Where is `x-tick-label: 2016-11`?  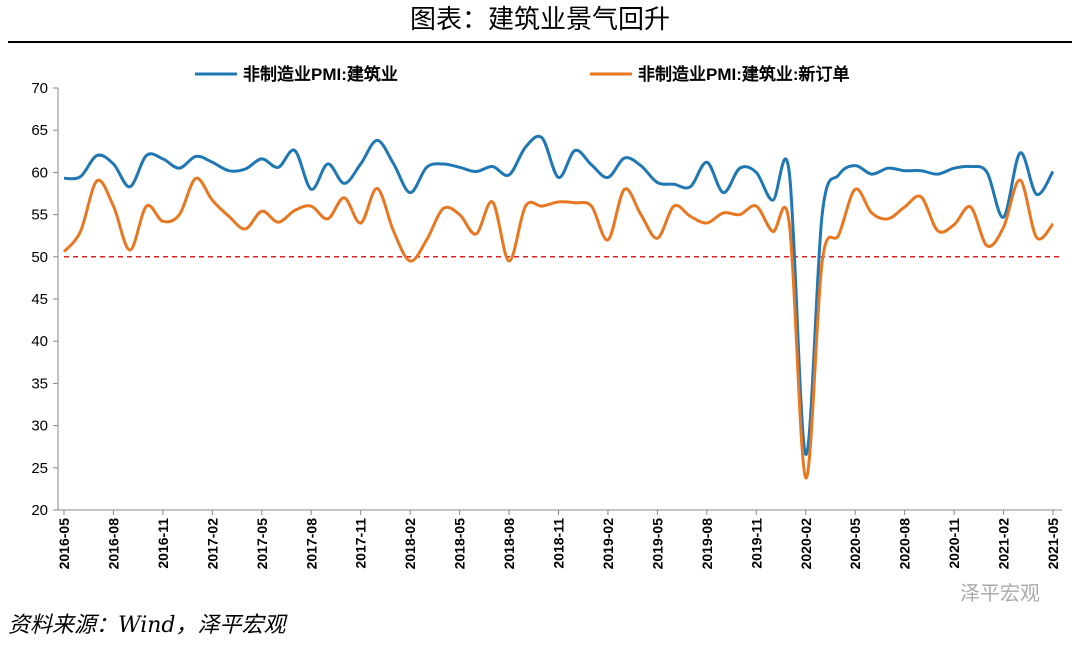
x-tick-label: 2016-11 is located at coordinates (163, 543).